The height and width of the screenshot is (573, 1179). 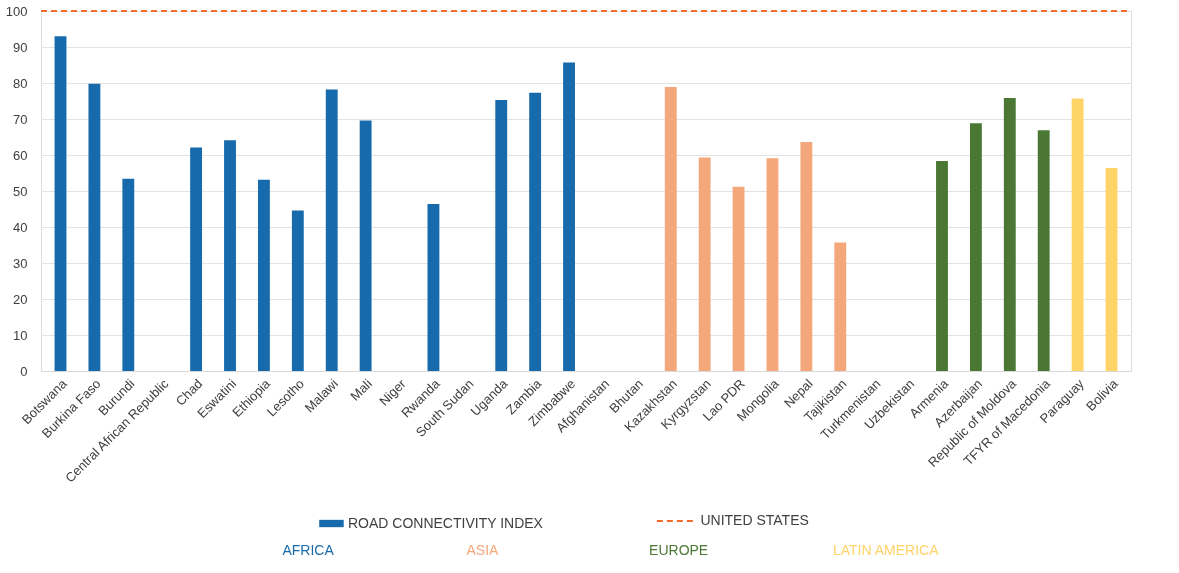 I want to click on y-tick-label: 0, so click(x=24, y=371).